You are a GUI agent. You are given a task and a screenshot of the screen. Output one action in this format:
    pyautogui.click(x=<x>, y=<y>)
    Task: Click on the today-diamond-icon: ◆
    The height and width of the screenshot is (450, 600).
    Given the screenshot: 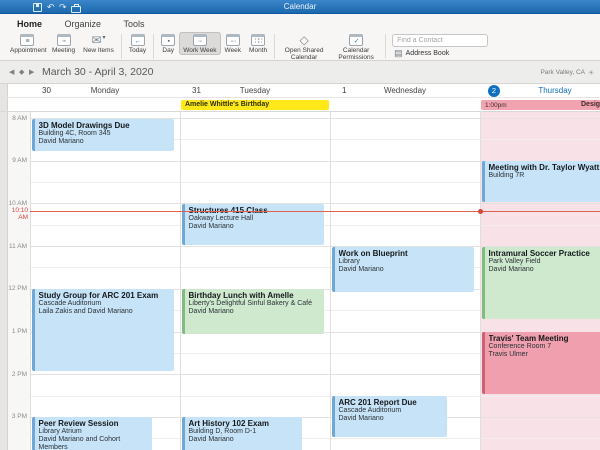 What is the action you would take?
    pyautogui.click(x=22, y=72)
    